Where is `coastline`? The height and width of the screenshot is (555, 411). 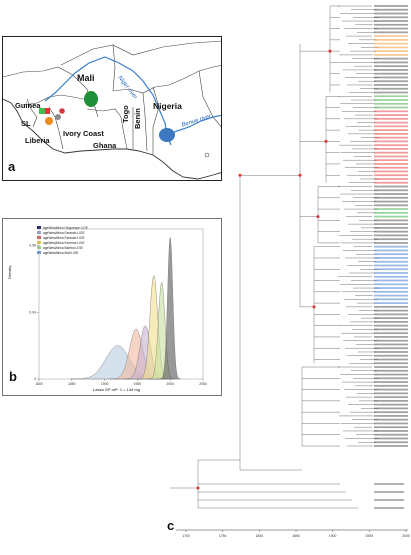 coastline is located at coordinates (112, 139).